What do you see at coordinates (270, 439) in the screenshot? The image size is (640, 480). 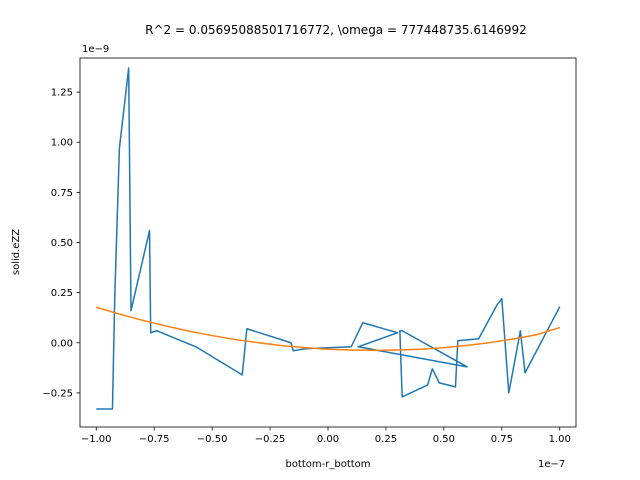 I see `x-tick-label-3: −0.25` at bounding box center [270, 439].